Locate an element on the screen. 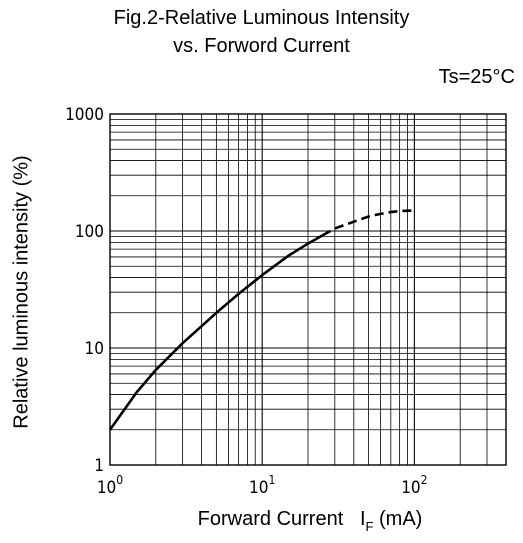 The width and height of the screenshot is (523, 543). x-tick-labels: 10⁰ 10¹ 10² is located at coordinates (262, 485).